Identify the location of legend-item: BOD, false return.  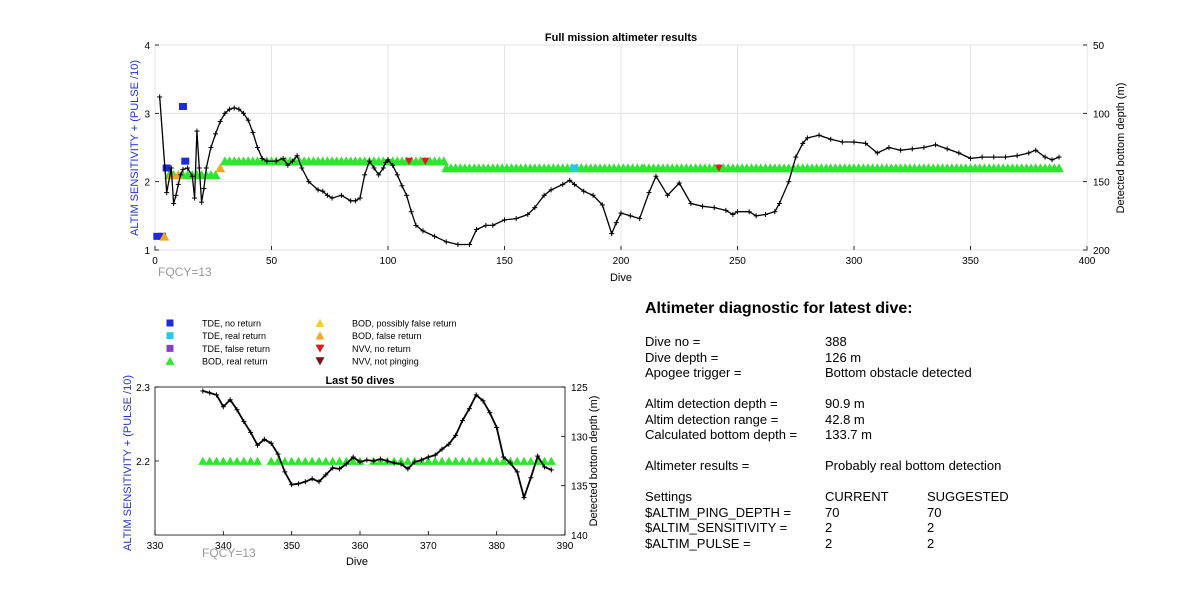
(368, 336).